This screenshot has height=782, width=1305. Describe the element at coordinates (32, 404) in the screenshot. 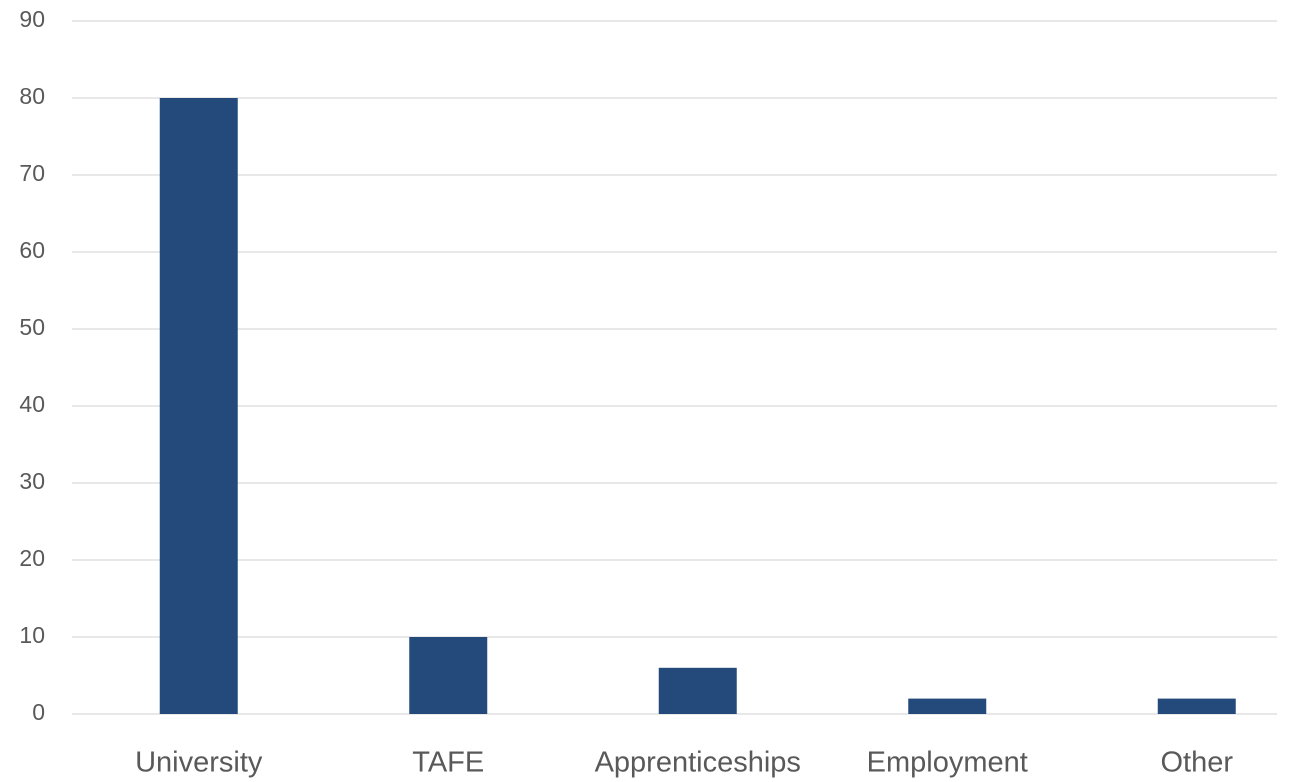

I see `y-tick-label: 40` at that location.